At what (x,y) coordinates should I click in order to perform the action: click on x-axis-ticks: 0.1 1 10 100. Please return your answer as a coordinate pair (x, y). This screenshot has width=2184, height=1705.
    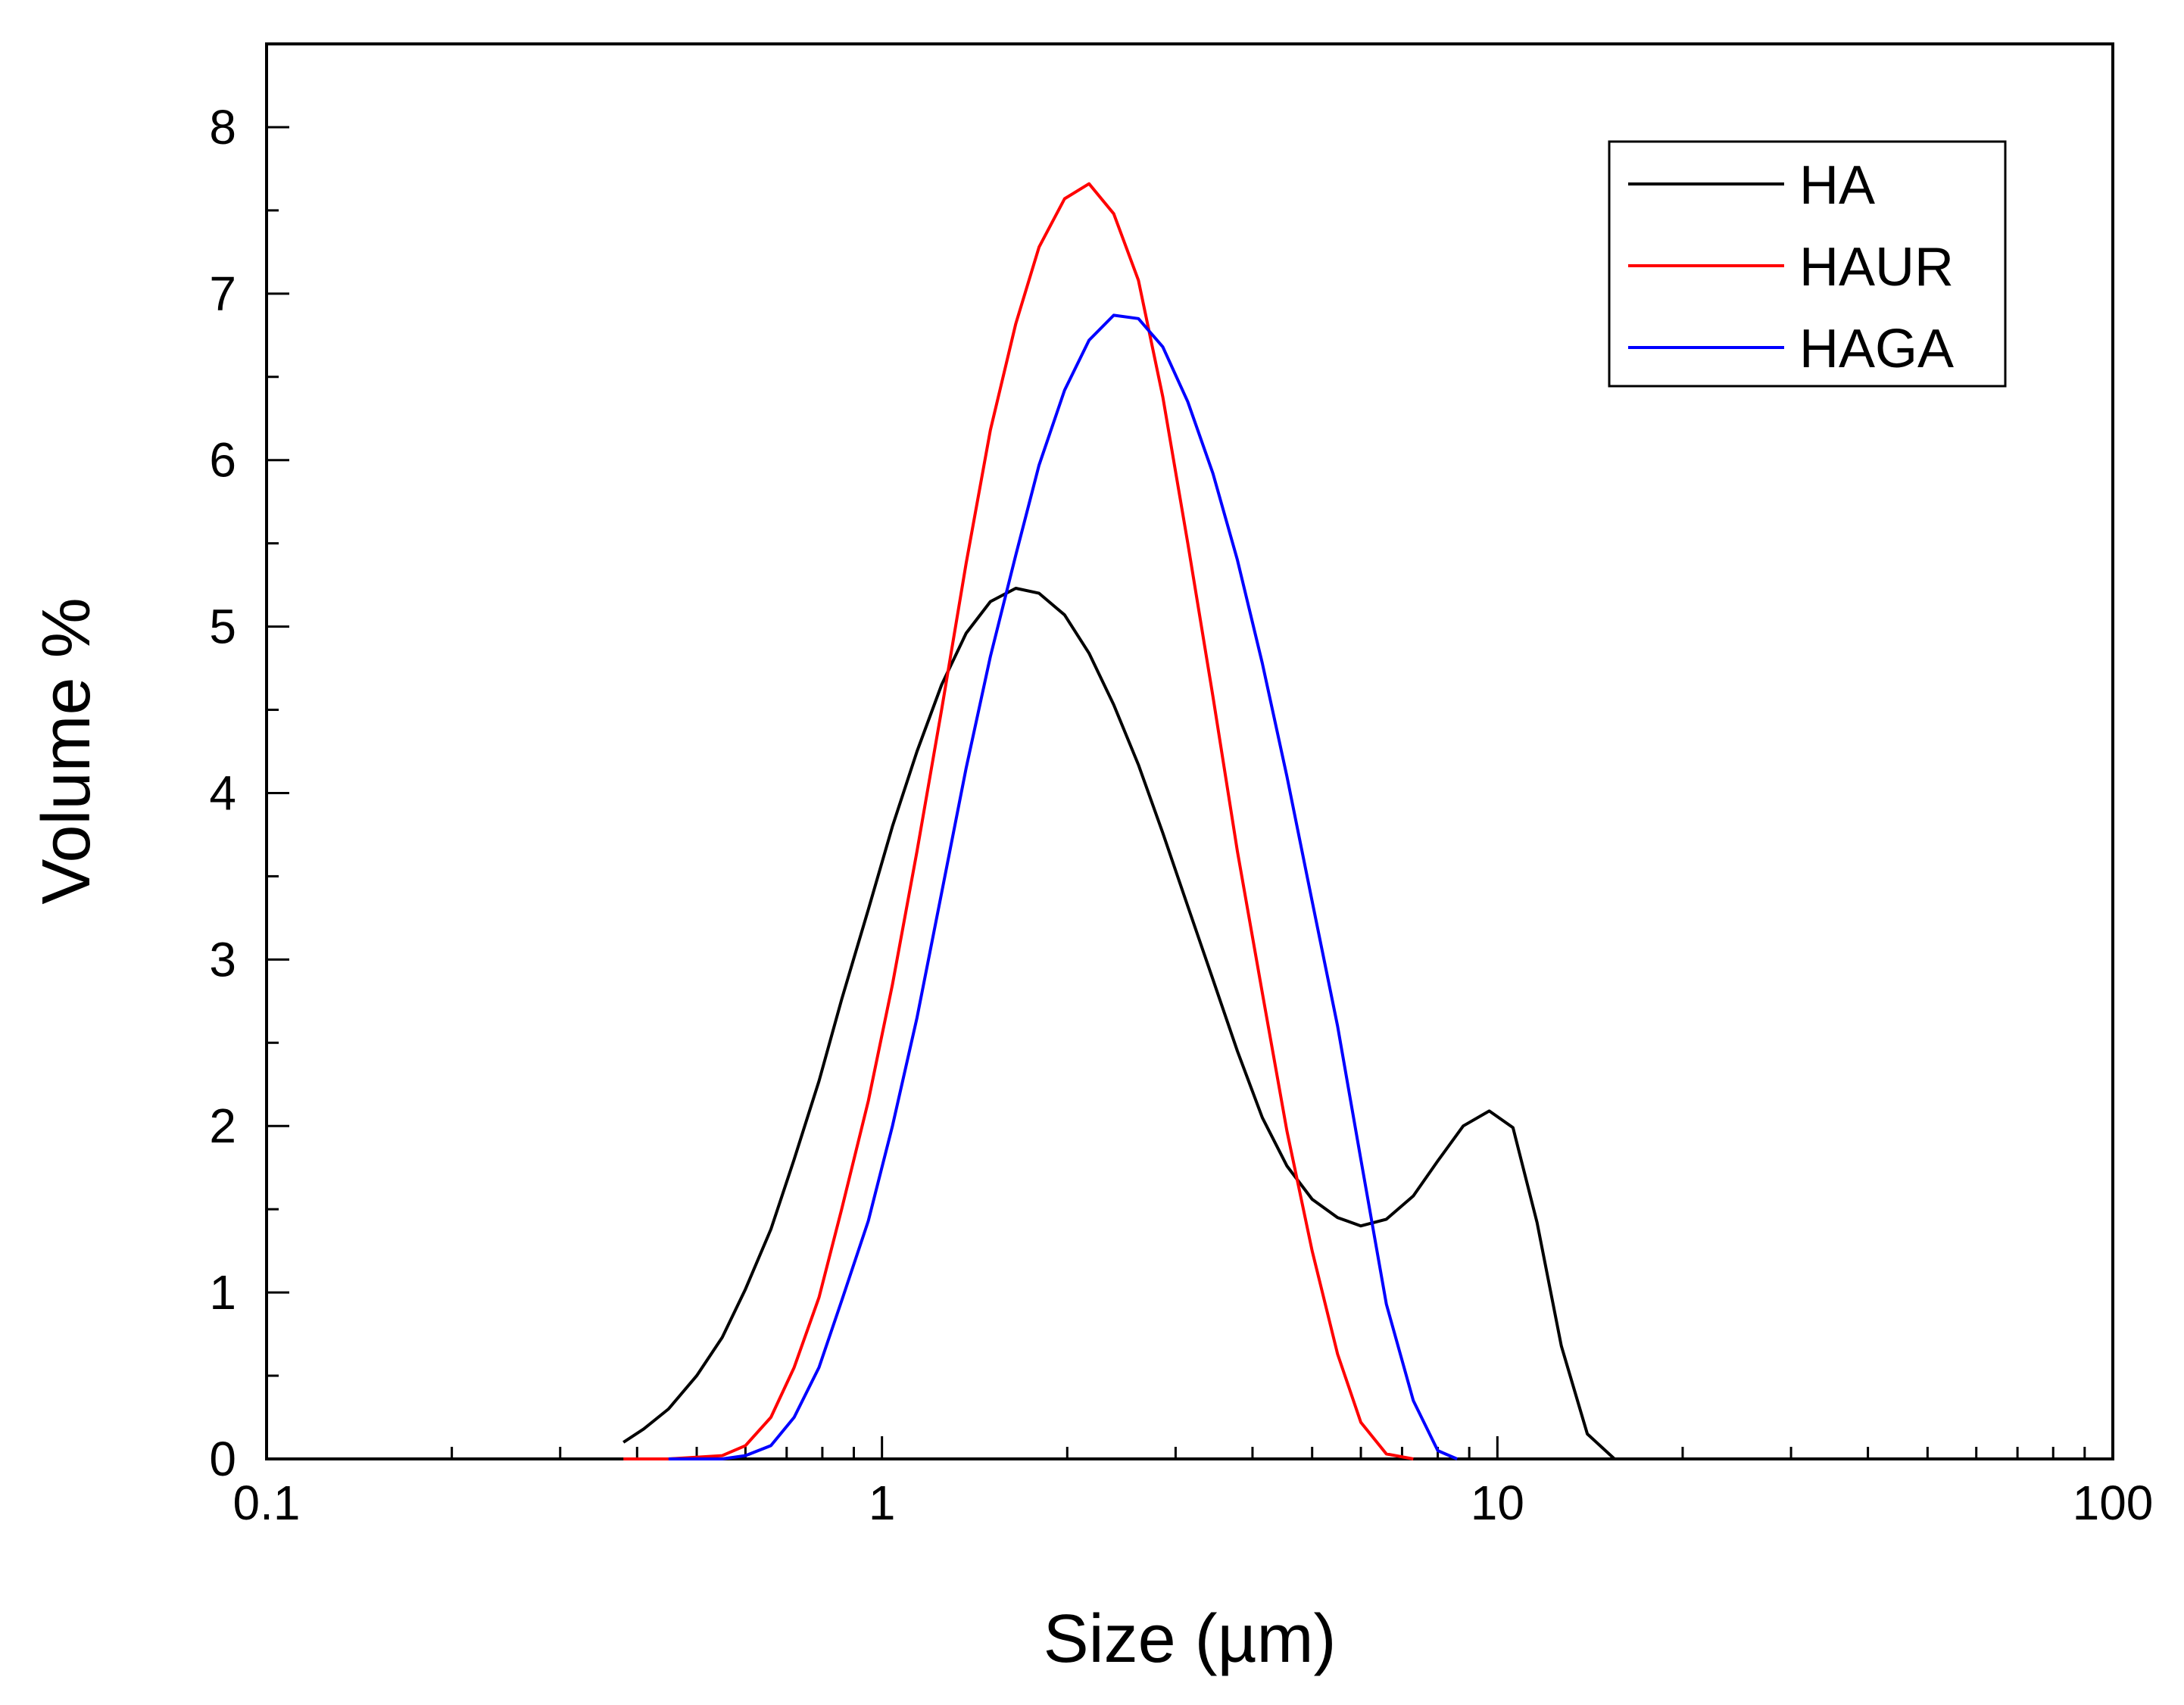
    Looking at the image, I should click on (1193, 1483).